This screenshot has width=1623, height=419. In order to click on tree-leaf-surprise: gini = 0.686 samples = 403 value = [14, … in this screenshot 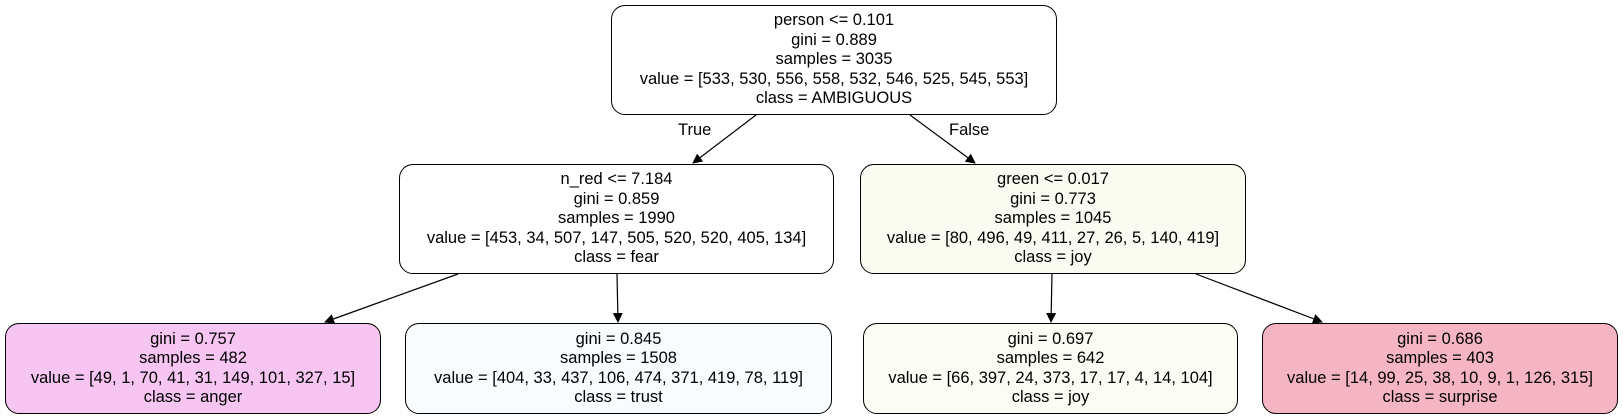, I will do `click(1440, 368)`.